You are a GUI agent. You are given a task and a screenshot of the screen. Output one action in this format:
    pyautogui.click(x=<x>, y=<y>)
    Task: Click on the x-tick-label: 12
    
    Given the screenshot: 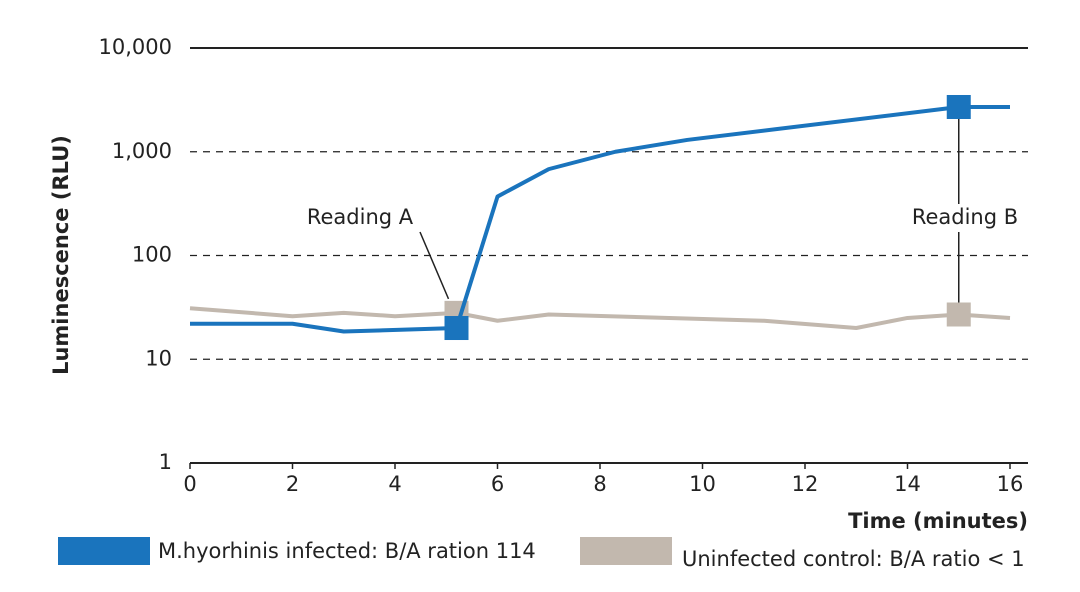 What is the action you would take?
    pyautogui.click(x=805, y=484)
    